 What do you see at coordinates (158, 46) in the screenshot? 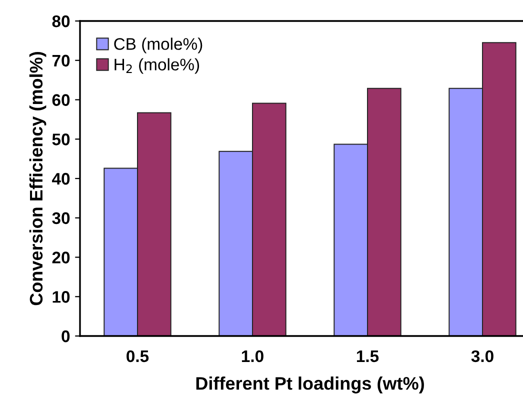
I see `legend-label: CB (mole%)` at bounding box center [158, 46].